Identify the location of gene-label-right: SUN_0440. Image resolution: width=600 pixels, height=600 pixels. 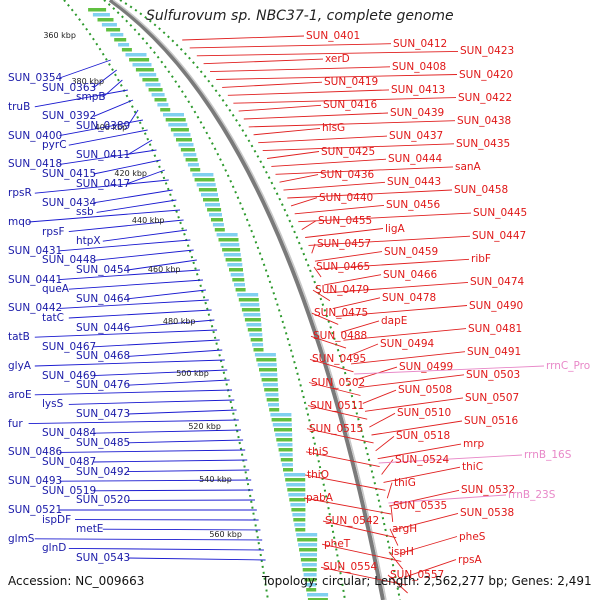
(346, 197).